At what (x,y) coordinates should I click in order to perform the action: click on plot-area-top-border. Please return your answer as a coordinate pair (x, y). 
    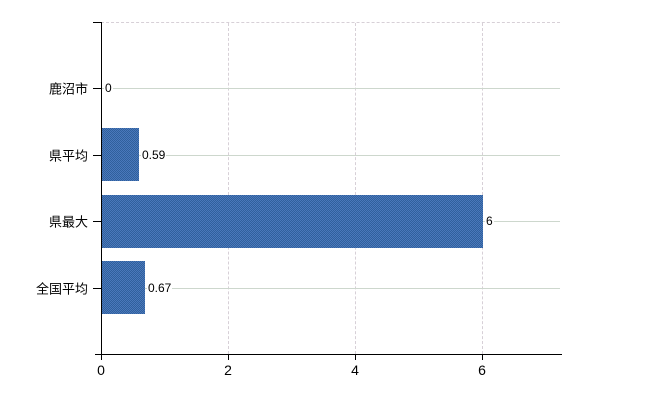
    Looking at the image, I should click on (330, 22).